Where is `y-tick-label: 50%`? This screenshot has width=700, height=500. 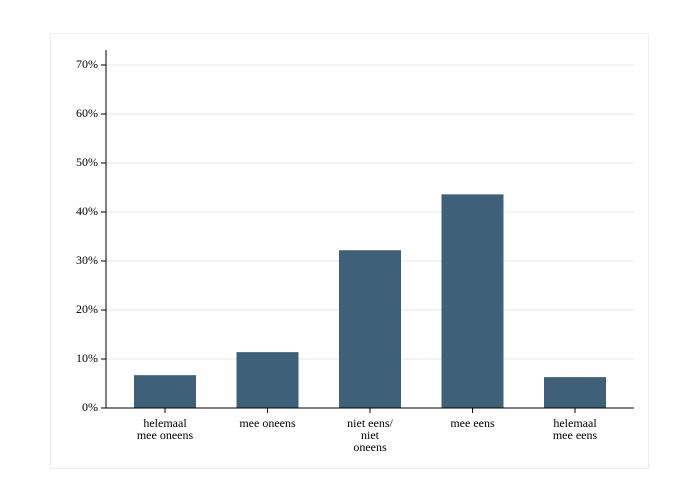 y-tick-label: 50% is located at coordinates (87, 162).